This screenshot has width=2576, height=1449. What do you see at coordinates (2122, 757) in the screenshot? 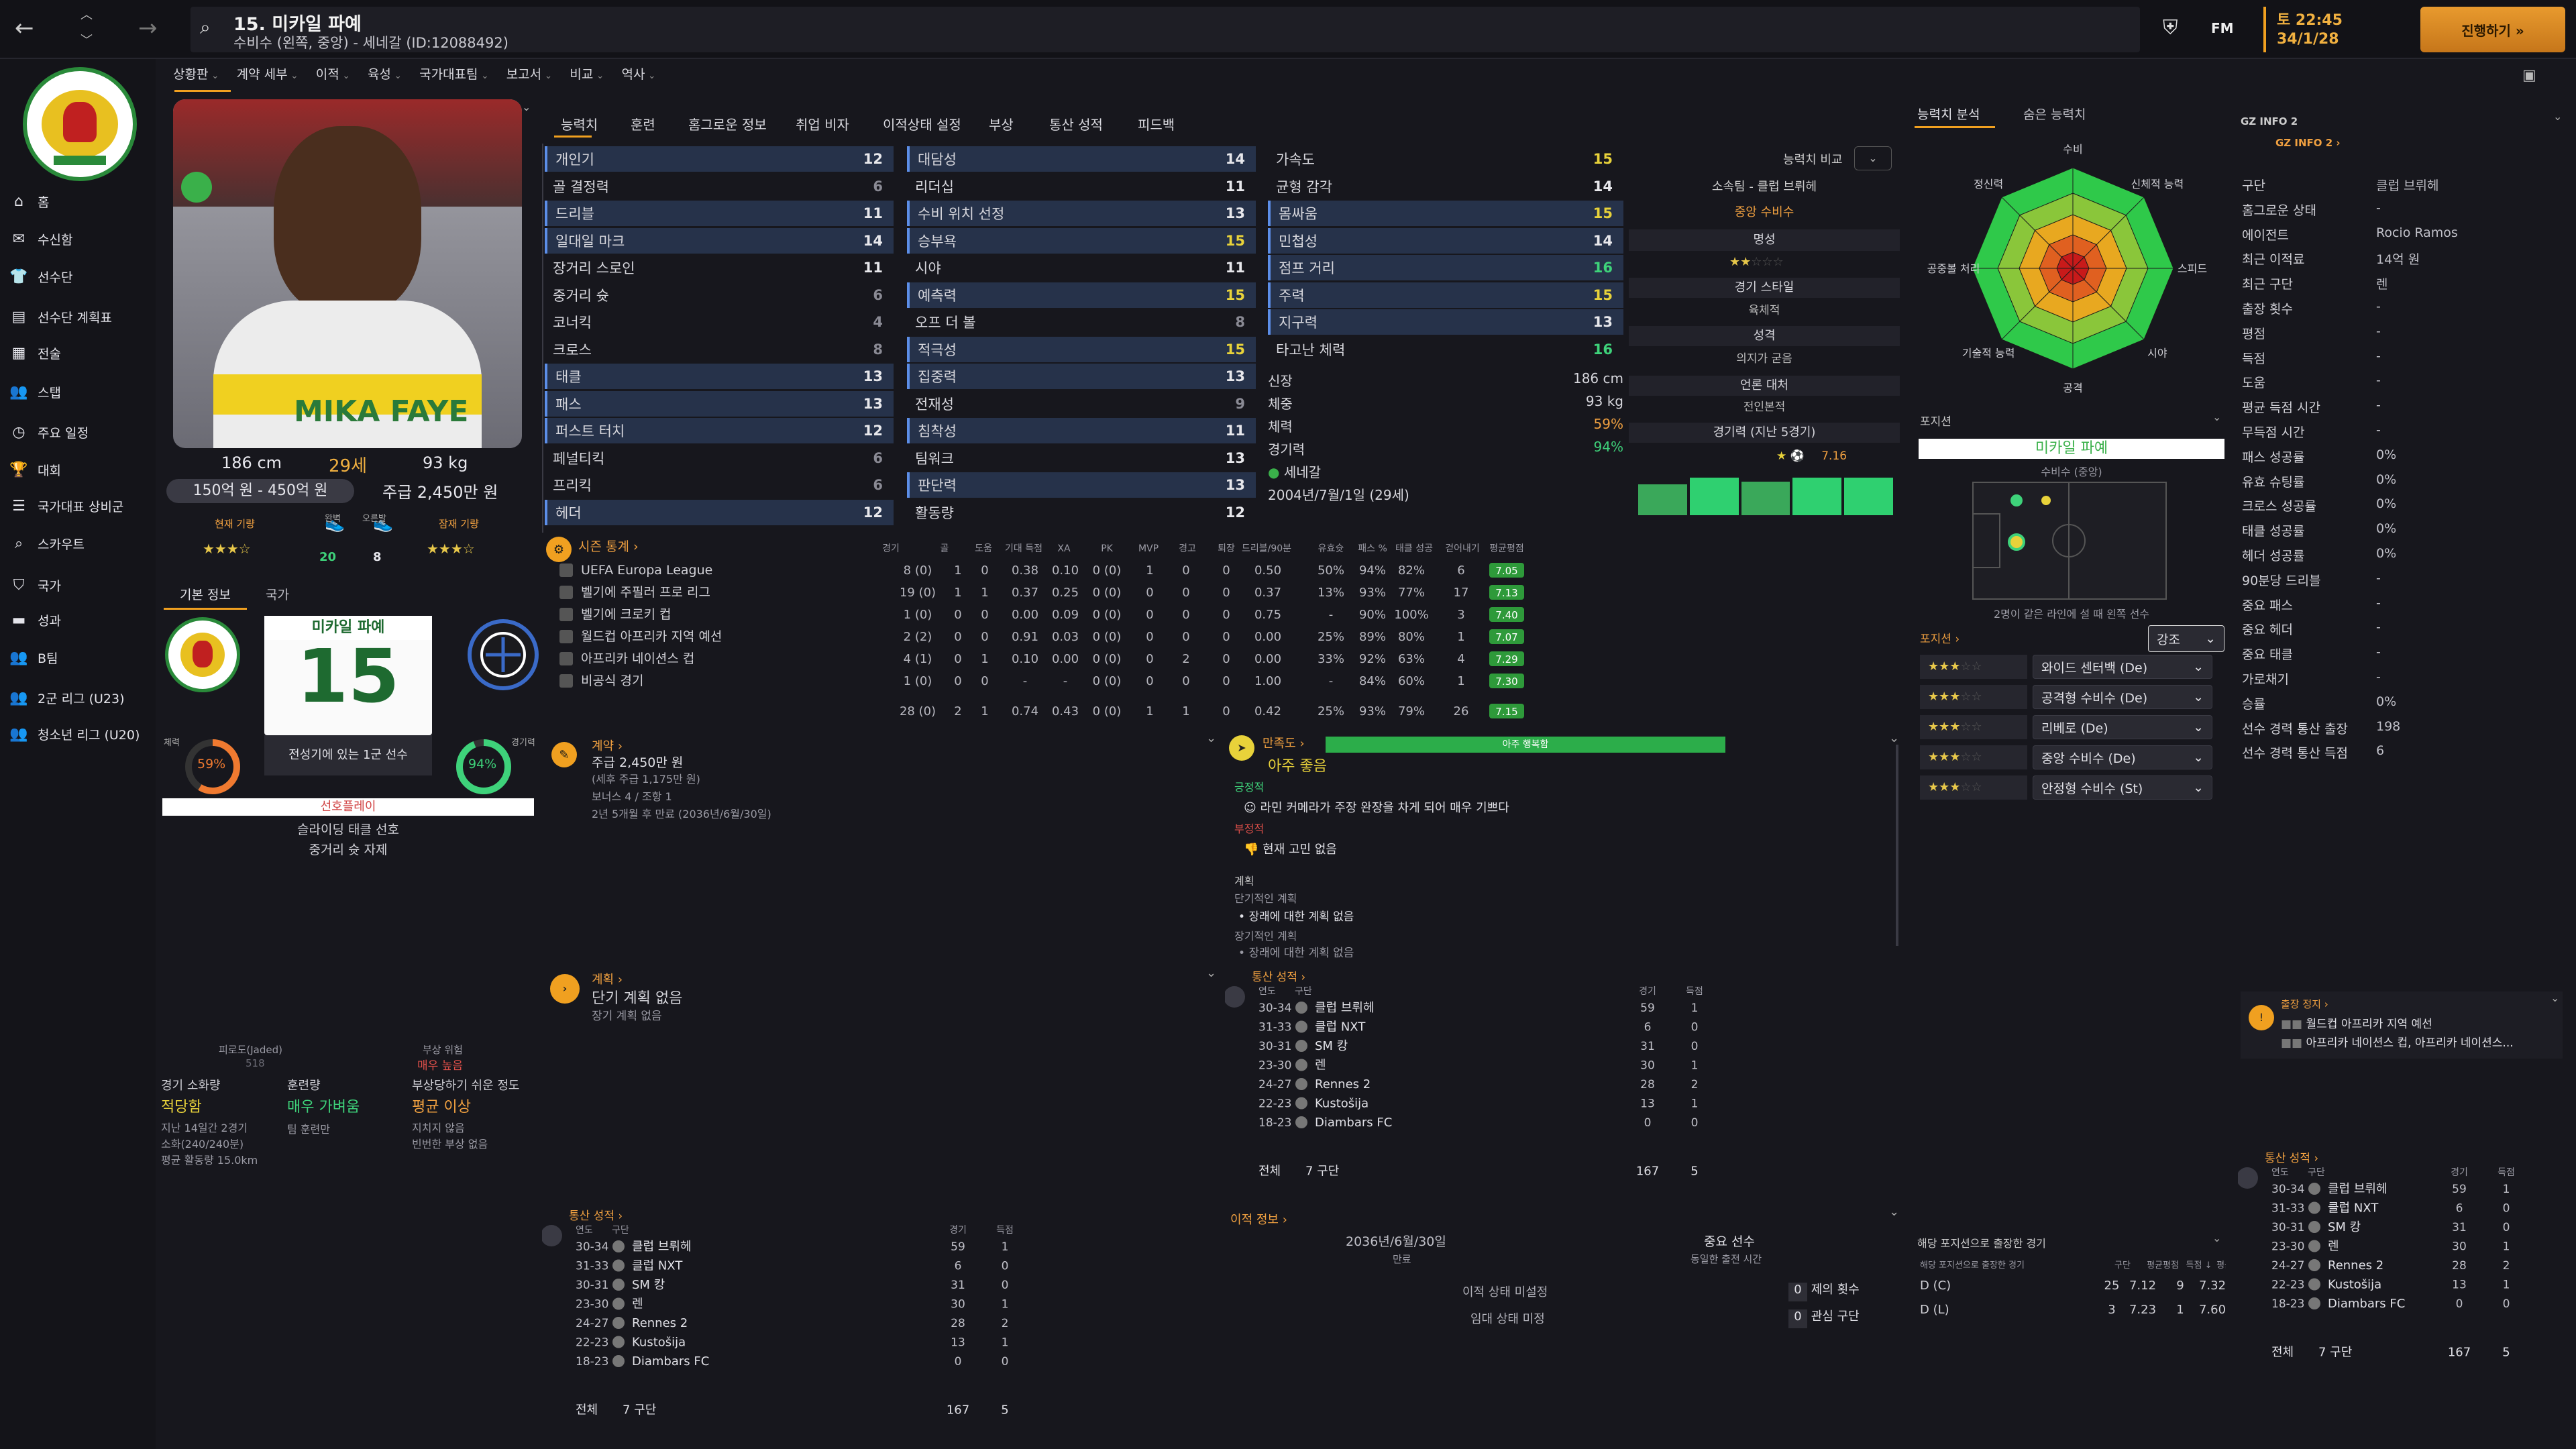
I see `role-dropdown: 중앙 수비수 (De) ⌄` at bounding box center [2122, 757].